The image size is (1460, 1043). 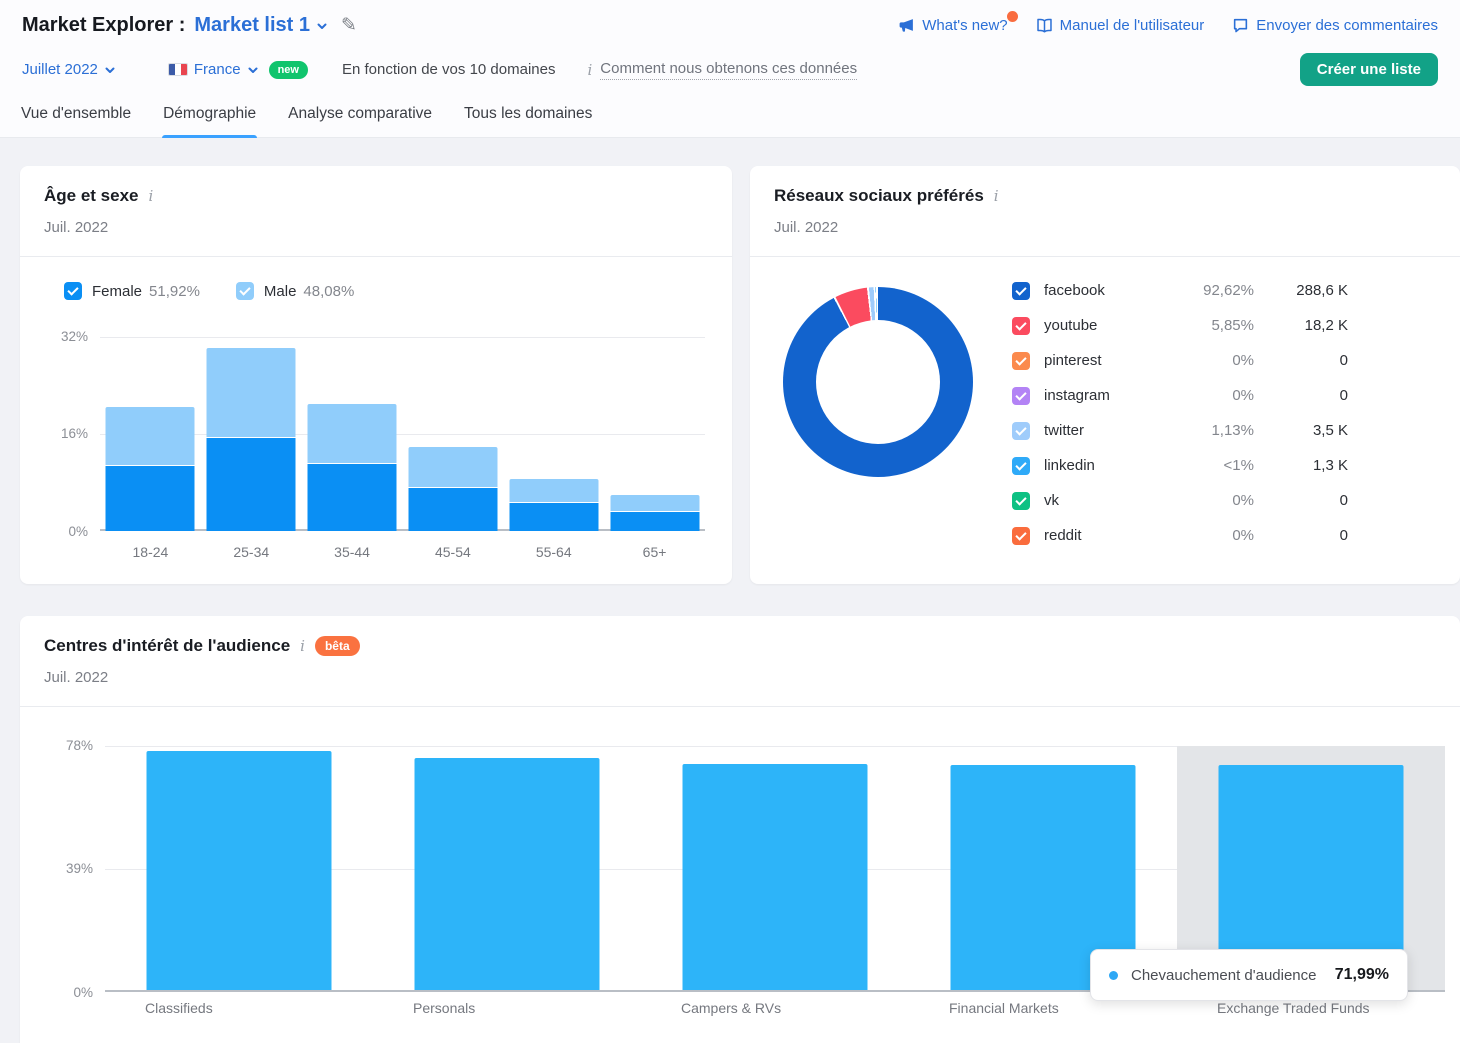 I want to click on y-tick: 0%, so click(x=83, y=992).